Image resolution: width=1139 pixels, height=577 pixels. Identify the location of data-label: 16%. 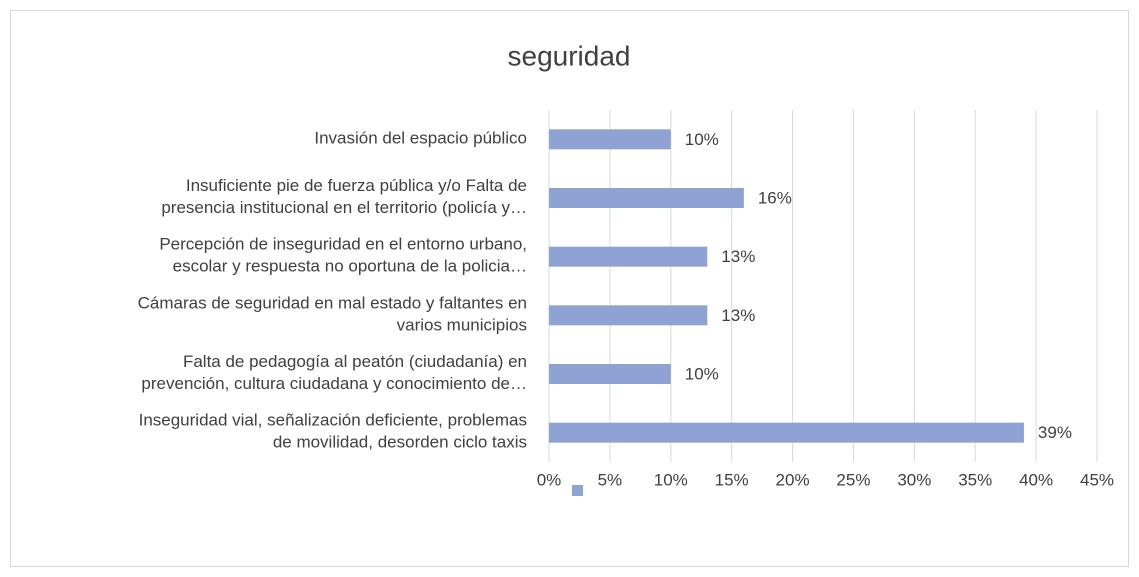
(775, 197).